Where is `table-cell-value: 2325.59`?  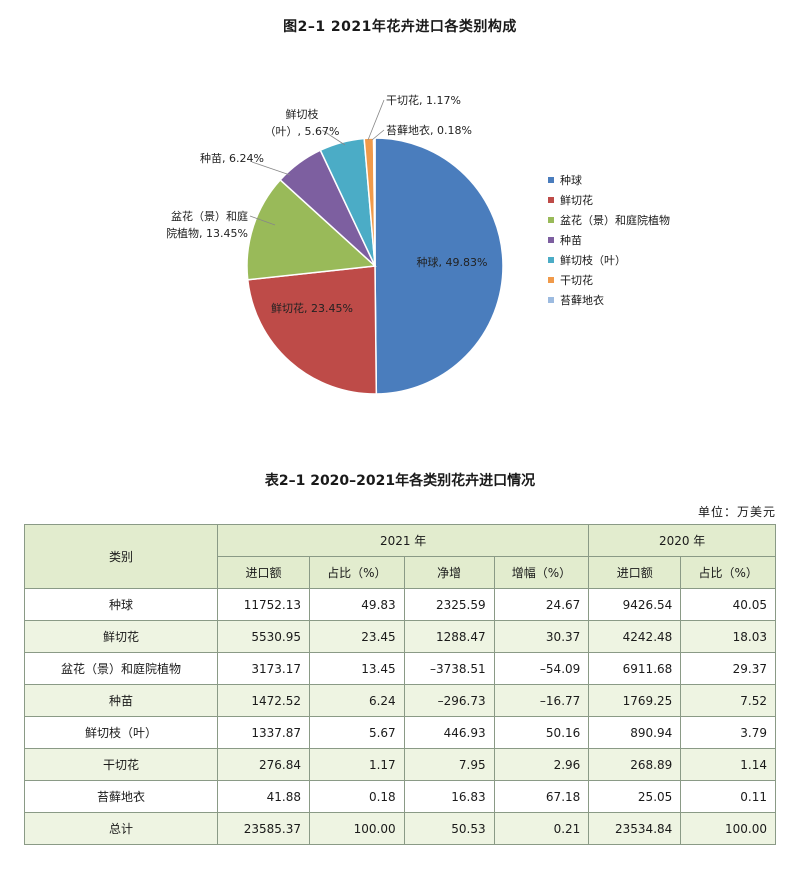
table-cell-value: 2325.59 is located at coordinates (449, 604).